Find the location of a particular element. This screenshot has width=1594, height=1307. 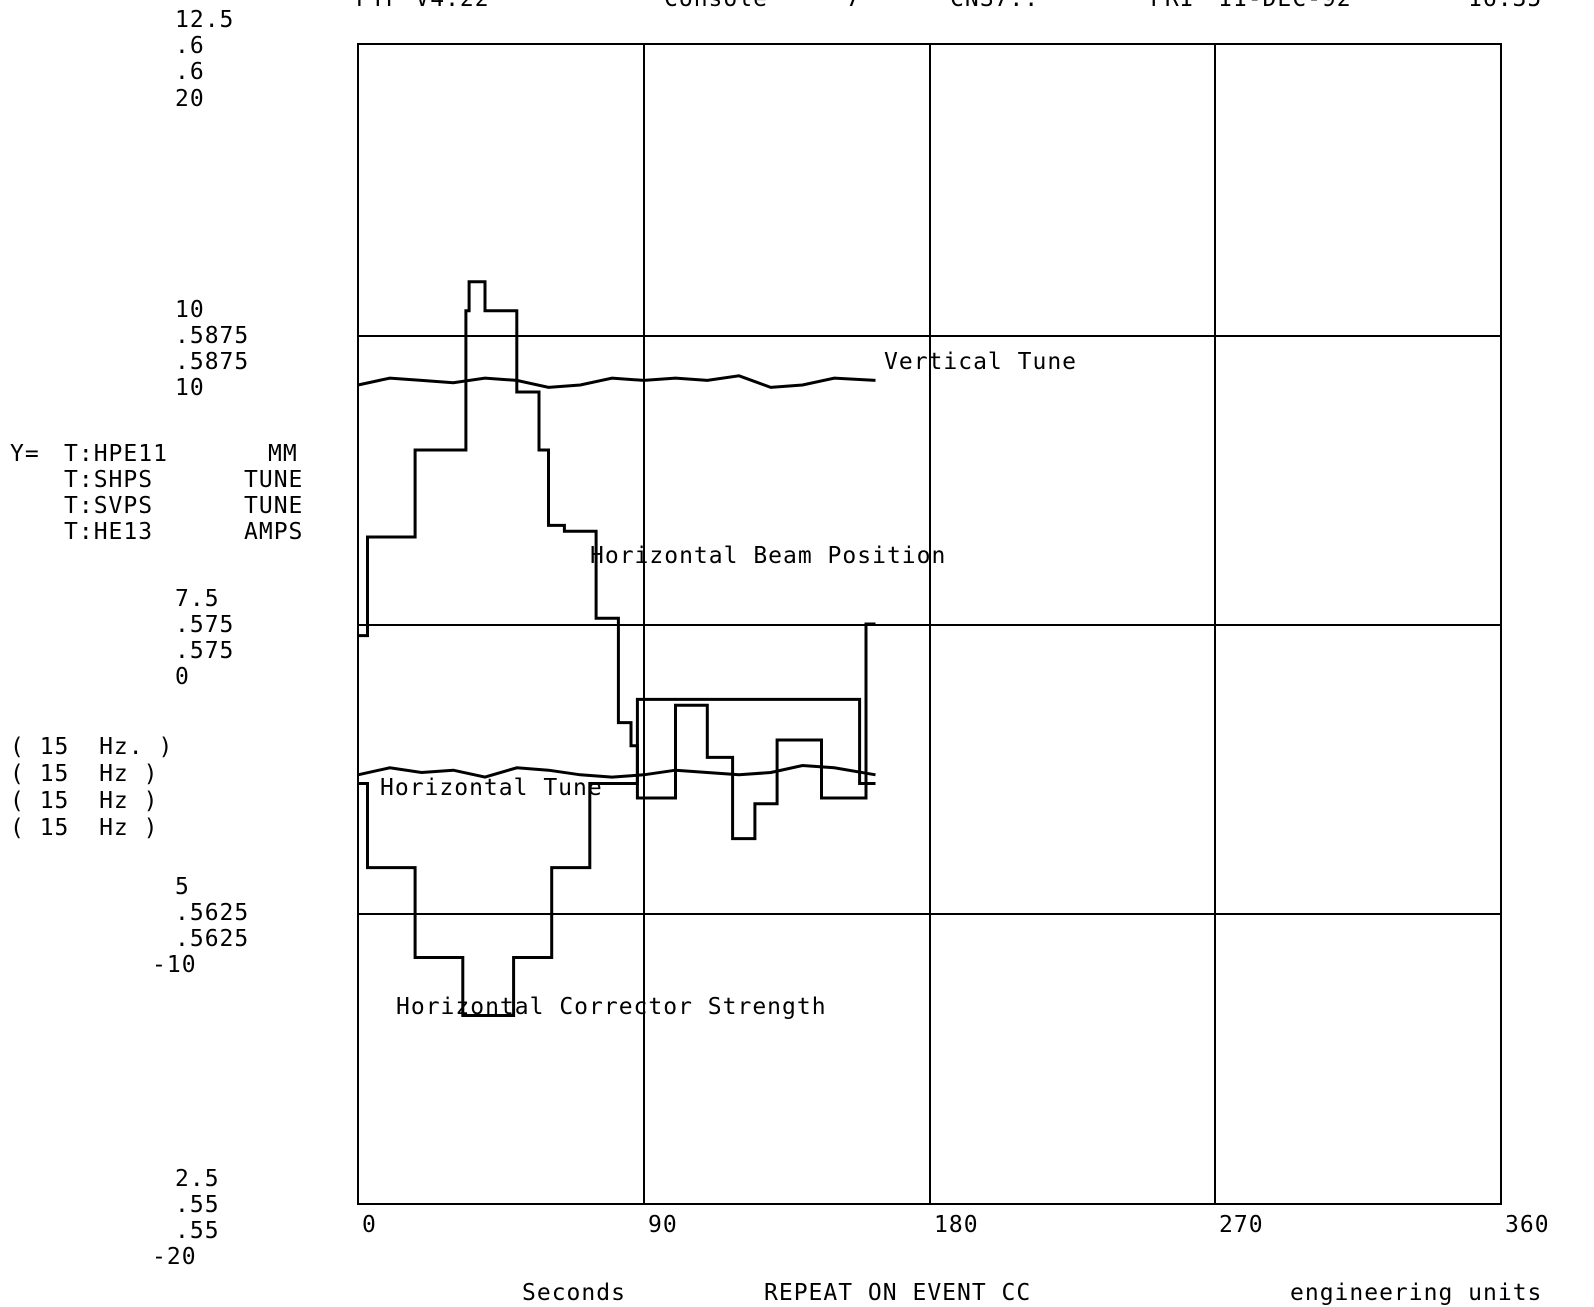

y-tick-group-bottom: 2.5 .55 .55 -20 is located at coordinates (186, 1218).